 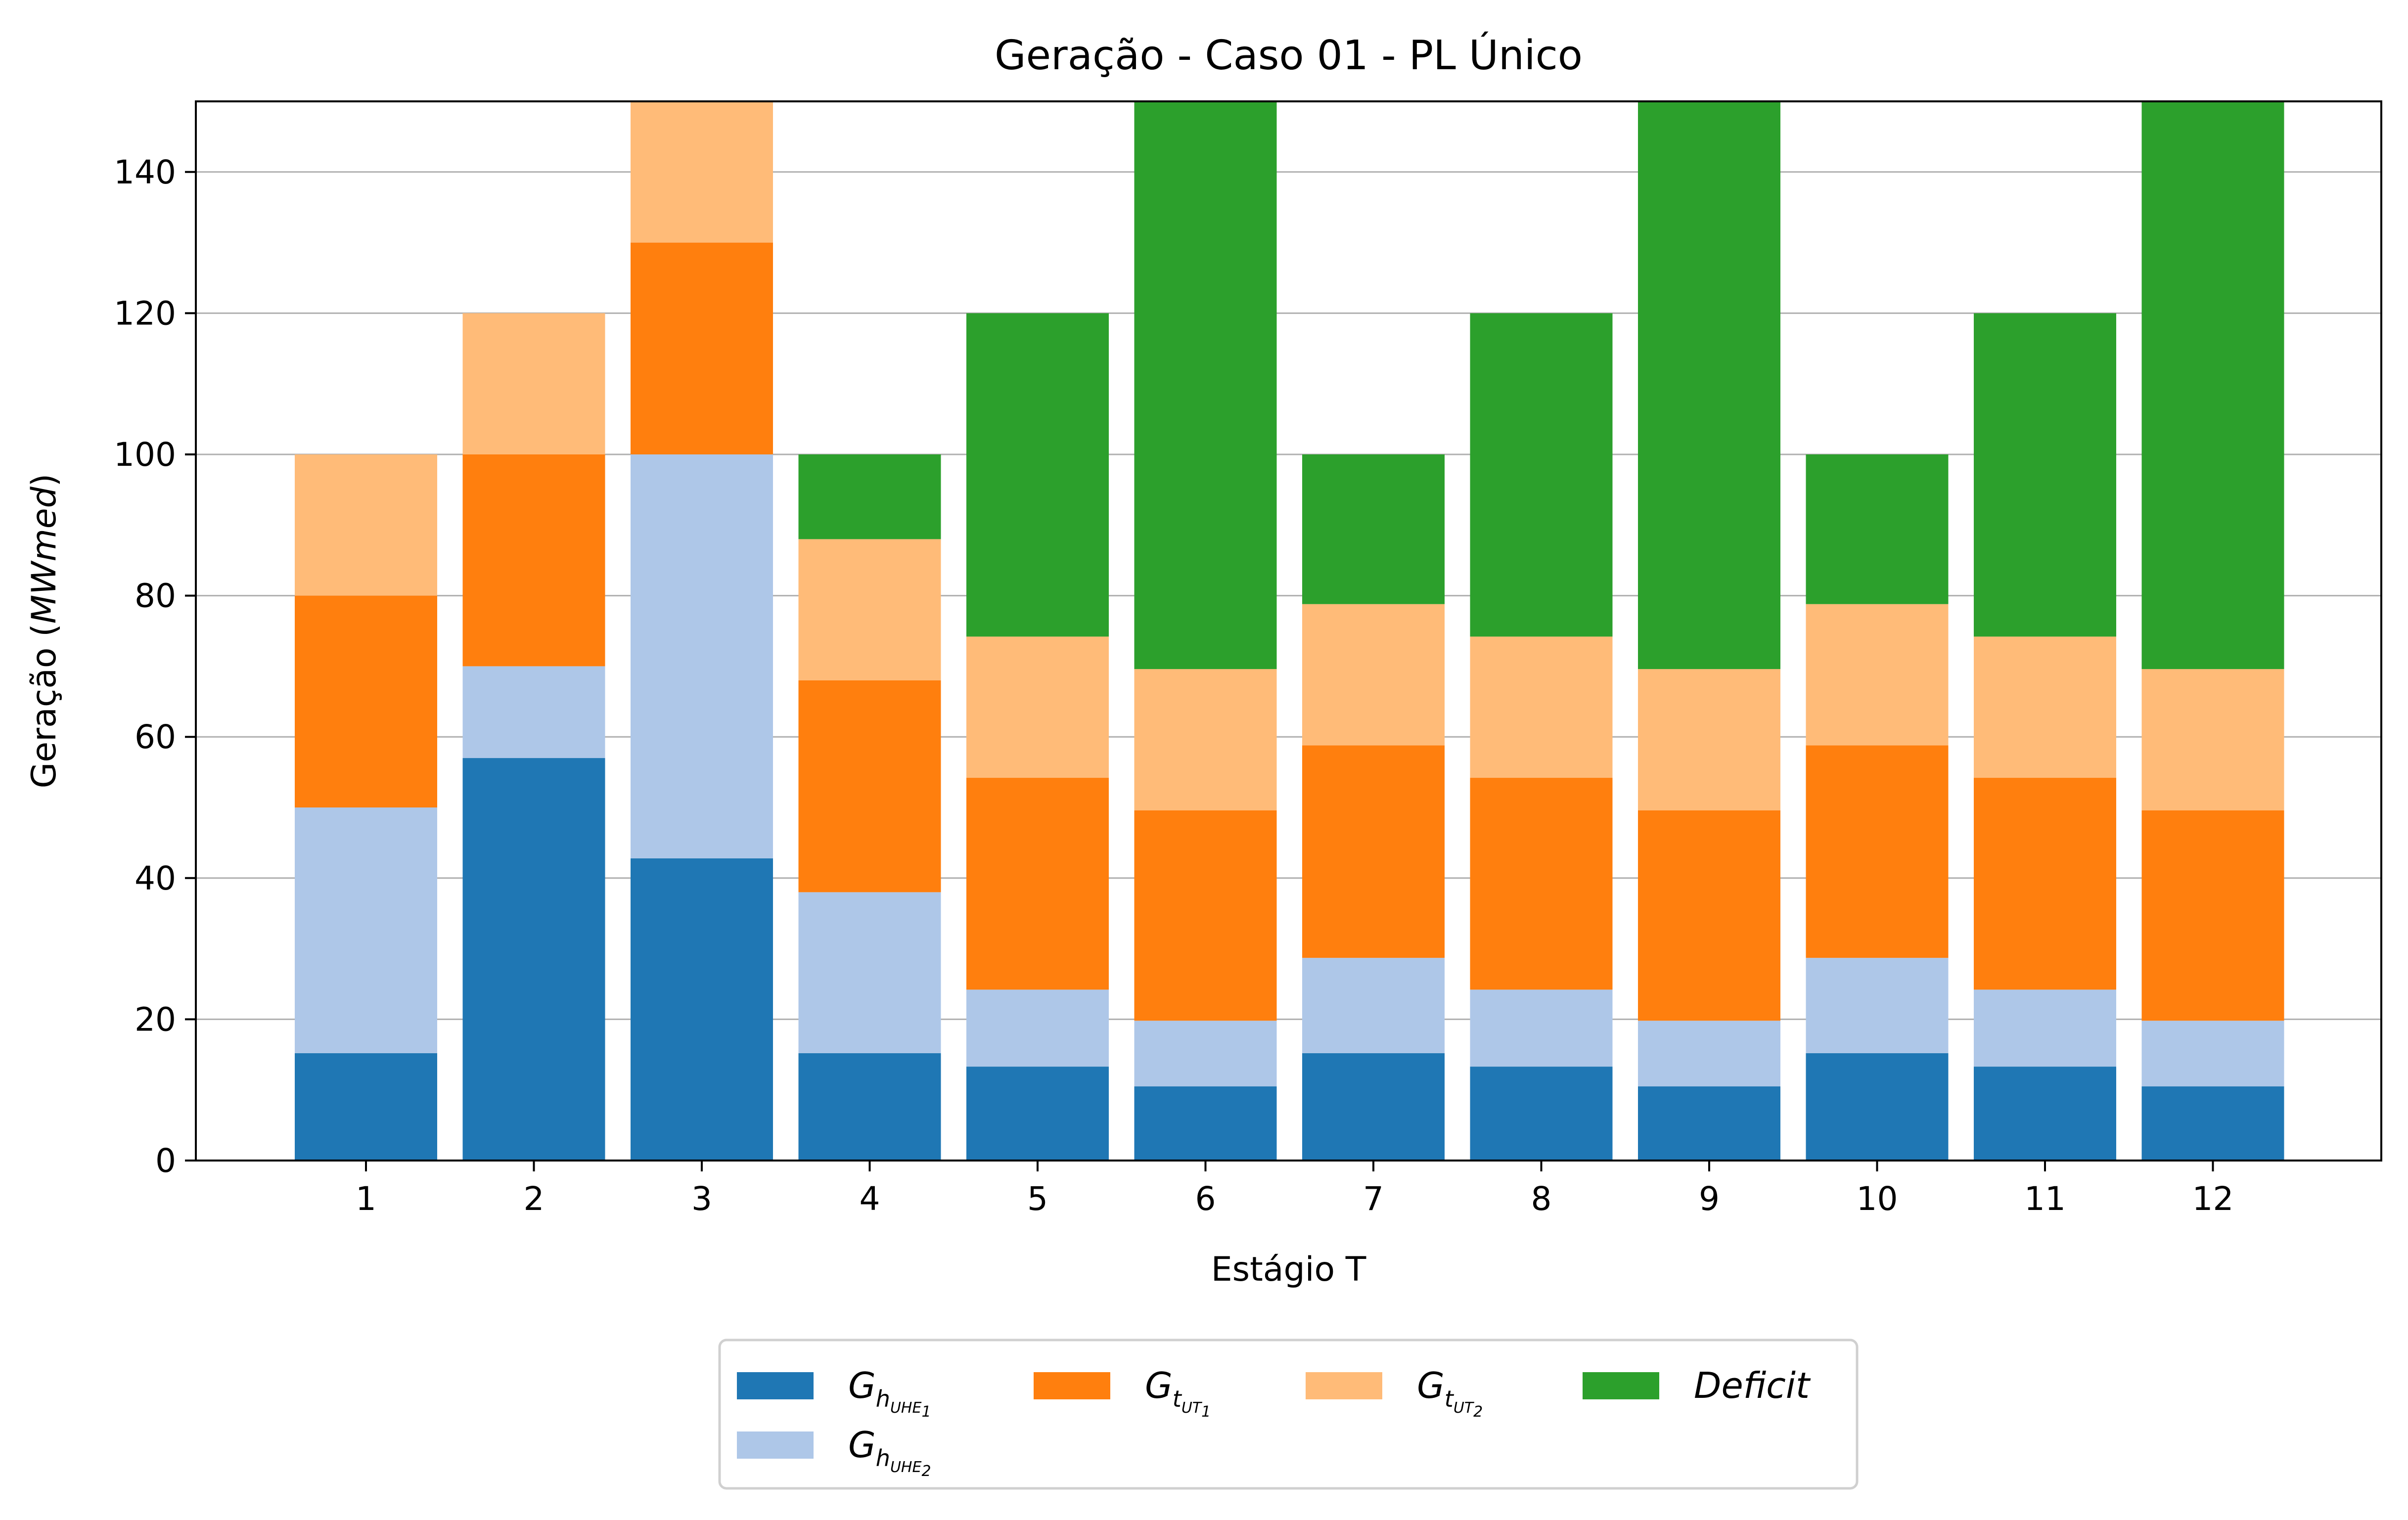 I want to click on y-tick-label: 120, so click(x=145, y=313).